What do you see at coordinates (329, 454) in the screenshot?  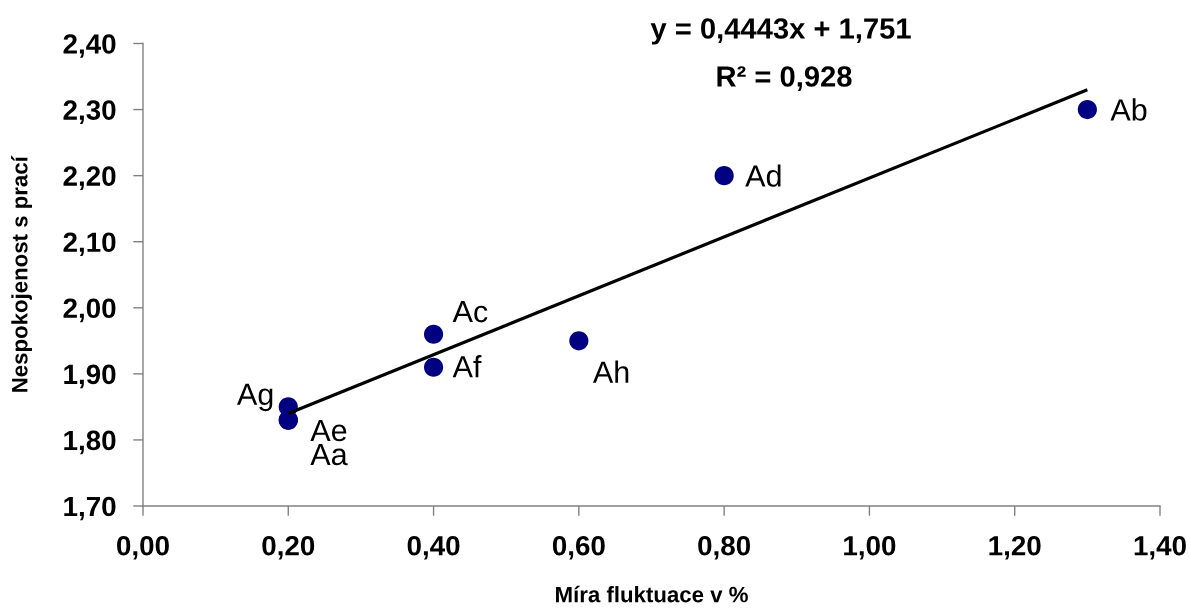 I see `annotation: Aa` at bounding box center [329, 454].